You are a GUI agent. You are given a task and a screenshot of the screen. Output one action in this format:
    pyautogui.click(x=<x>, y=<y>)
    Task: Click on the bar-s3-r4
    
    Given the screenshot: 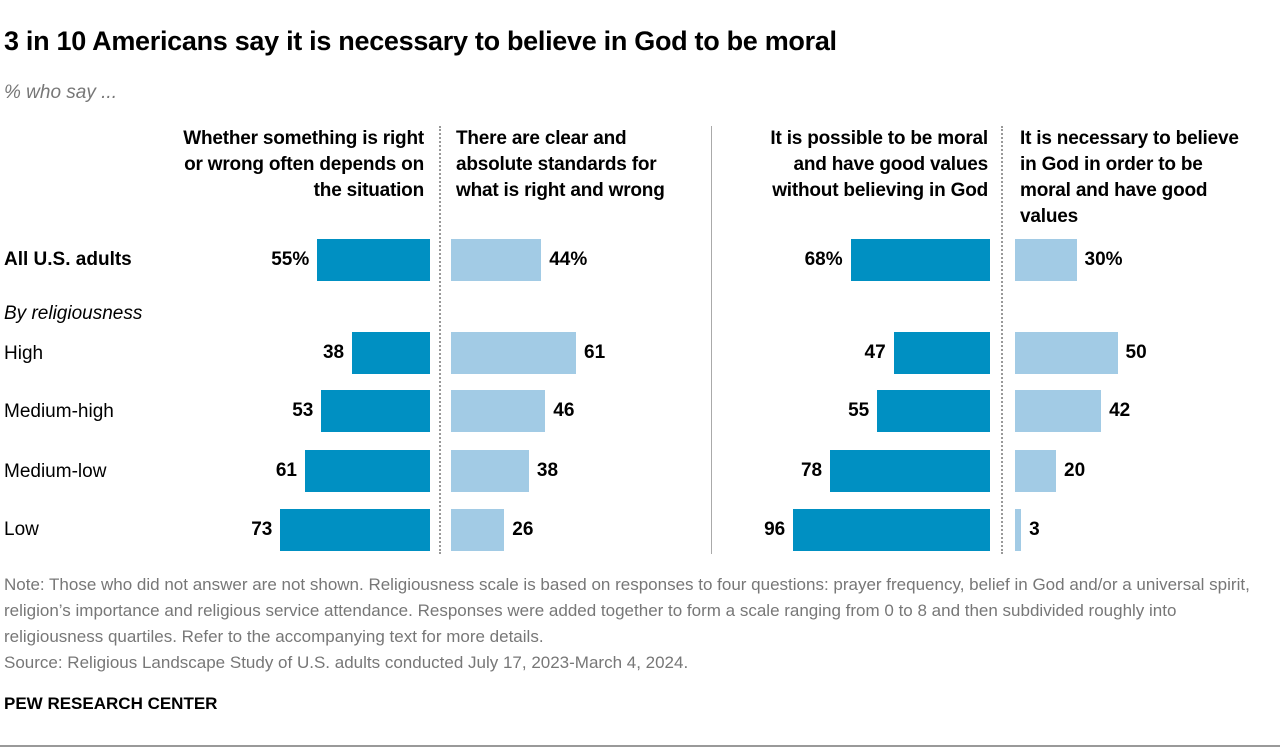 What is the action you would take?
    pyautogui.click(x=1018, y=530)
    